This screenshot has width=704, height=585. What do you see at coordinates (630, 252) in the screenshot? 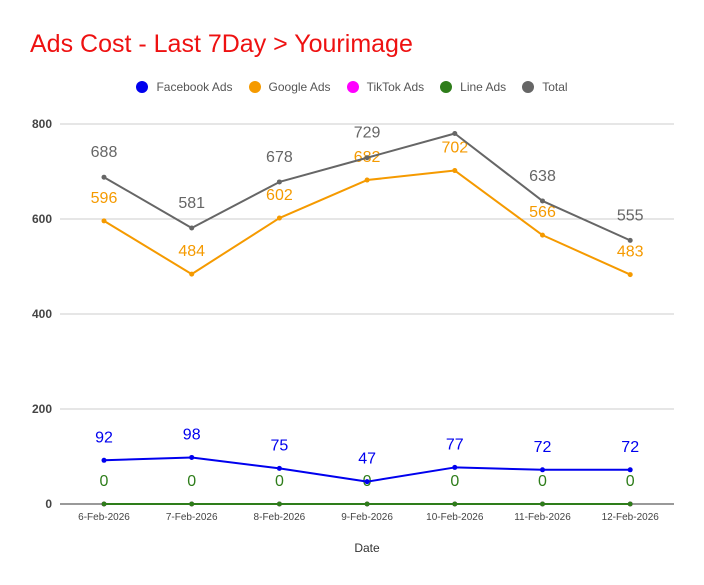
I see `data-label: 483` at bounding box center [630, 252].